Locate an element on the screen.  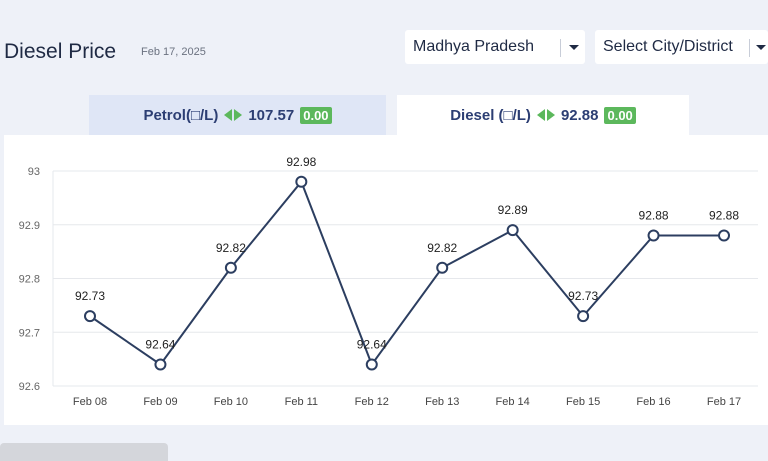
petrol-label: Petrol(□/L) is located at coordinates (181, 115).